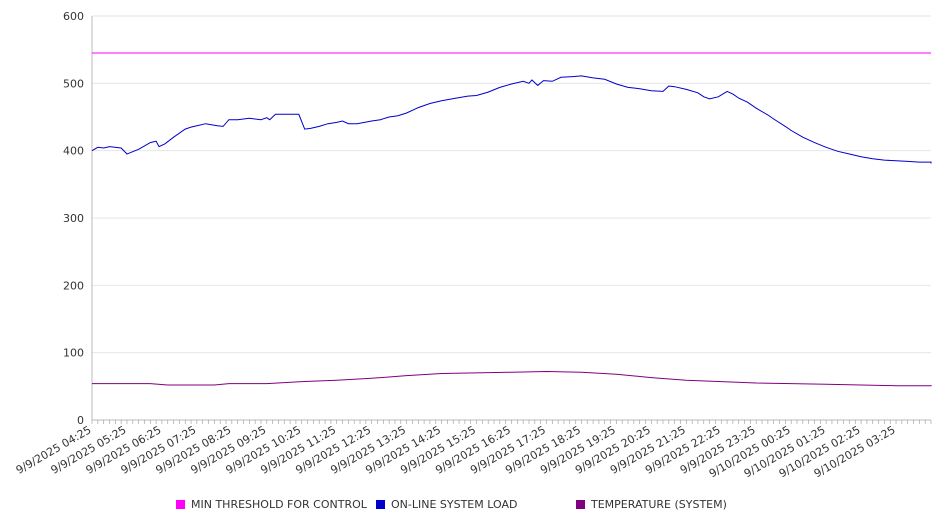 This screenshot has height=526, width=946. What do you see at coordinates (512, 378) in the screenshot?
I see `series-temperature` at bounding box center [512, 378].